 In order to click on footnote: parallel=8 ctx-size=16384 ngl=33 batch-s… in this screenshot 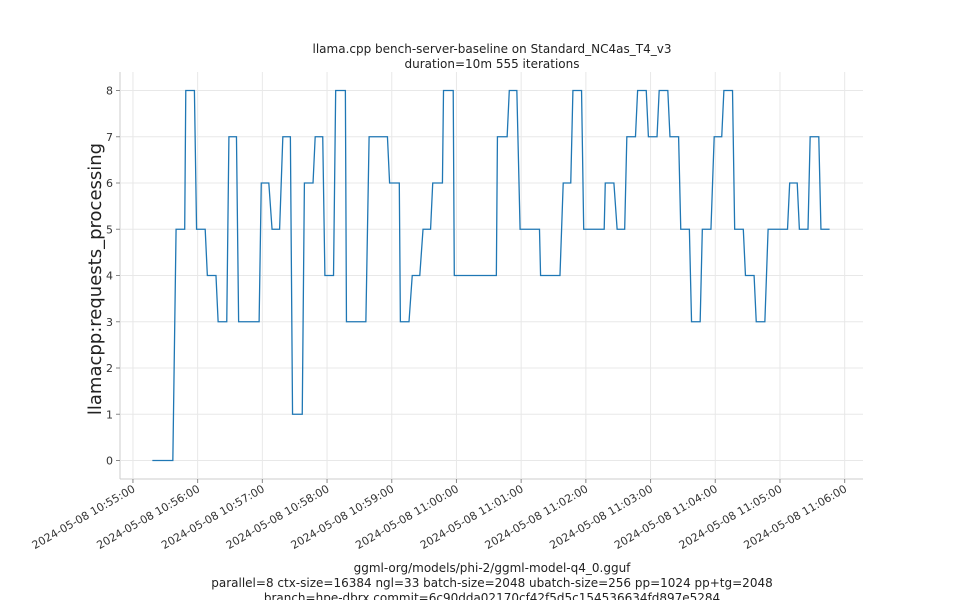, I will do `click(491, 583)`.